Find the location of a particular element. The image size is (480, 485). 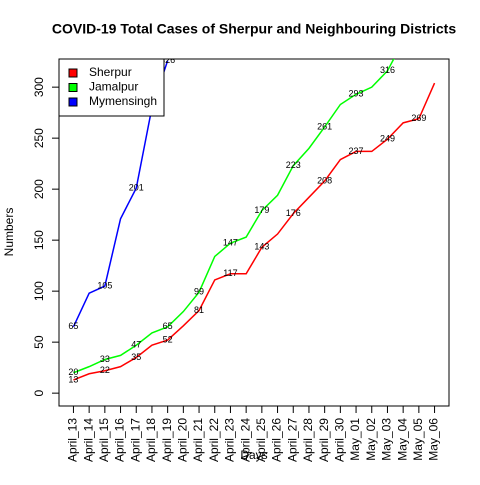

data-label: 13 is located at coordinates (73, 379).